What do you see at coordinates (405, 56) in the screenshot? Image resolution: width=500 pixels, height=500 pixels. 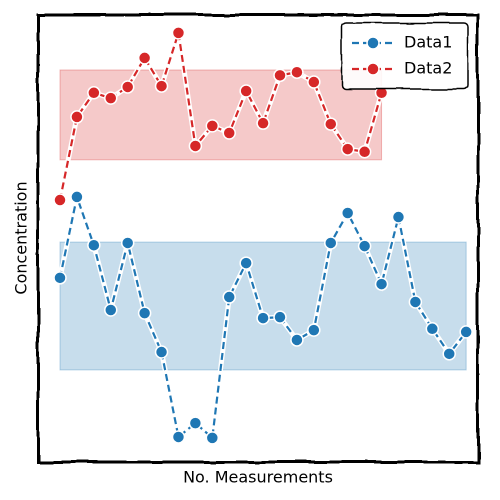 I see `legend: Data1 Data2` at bounding box center [405, 56].